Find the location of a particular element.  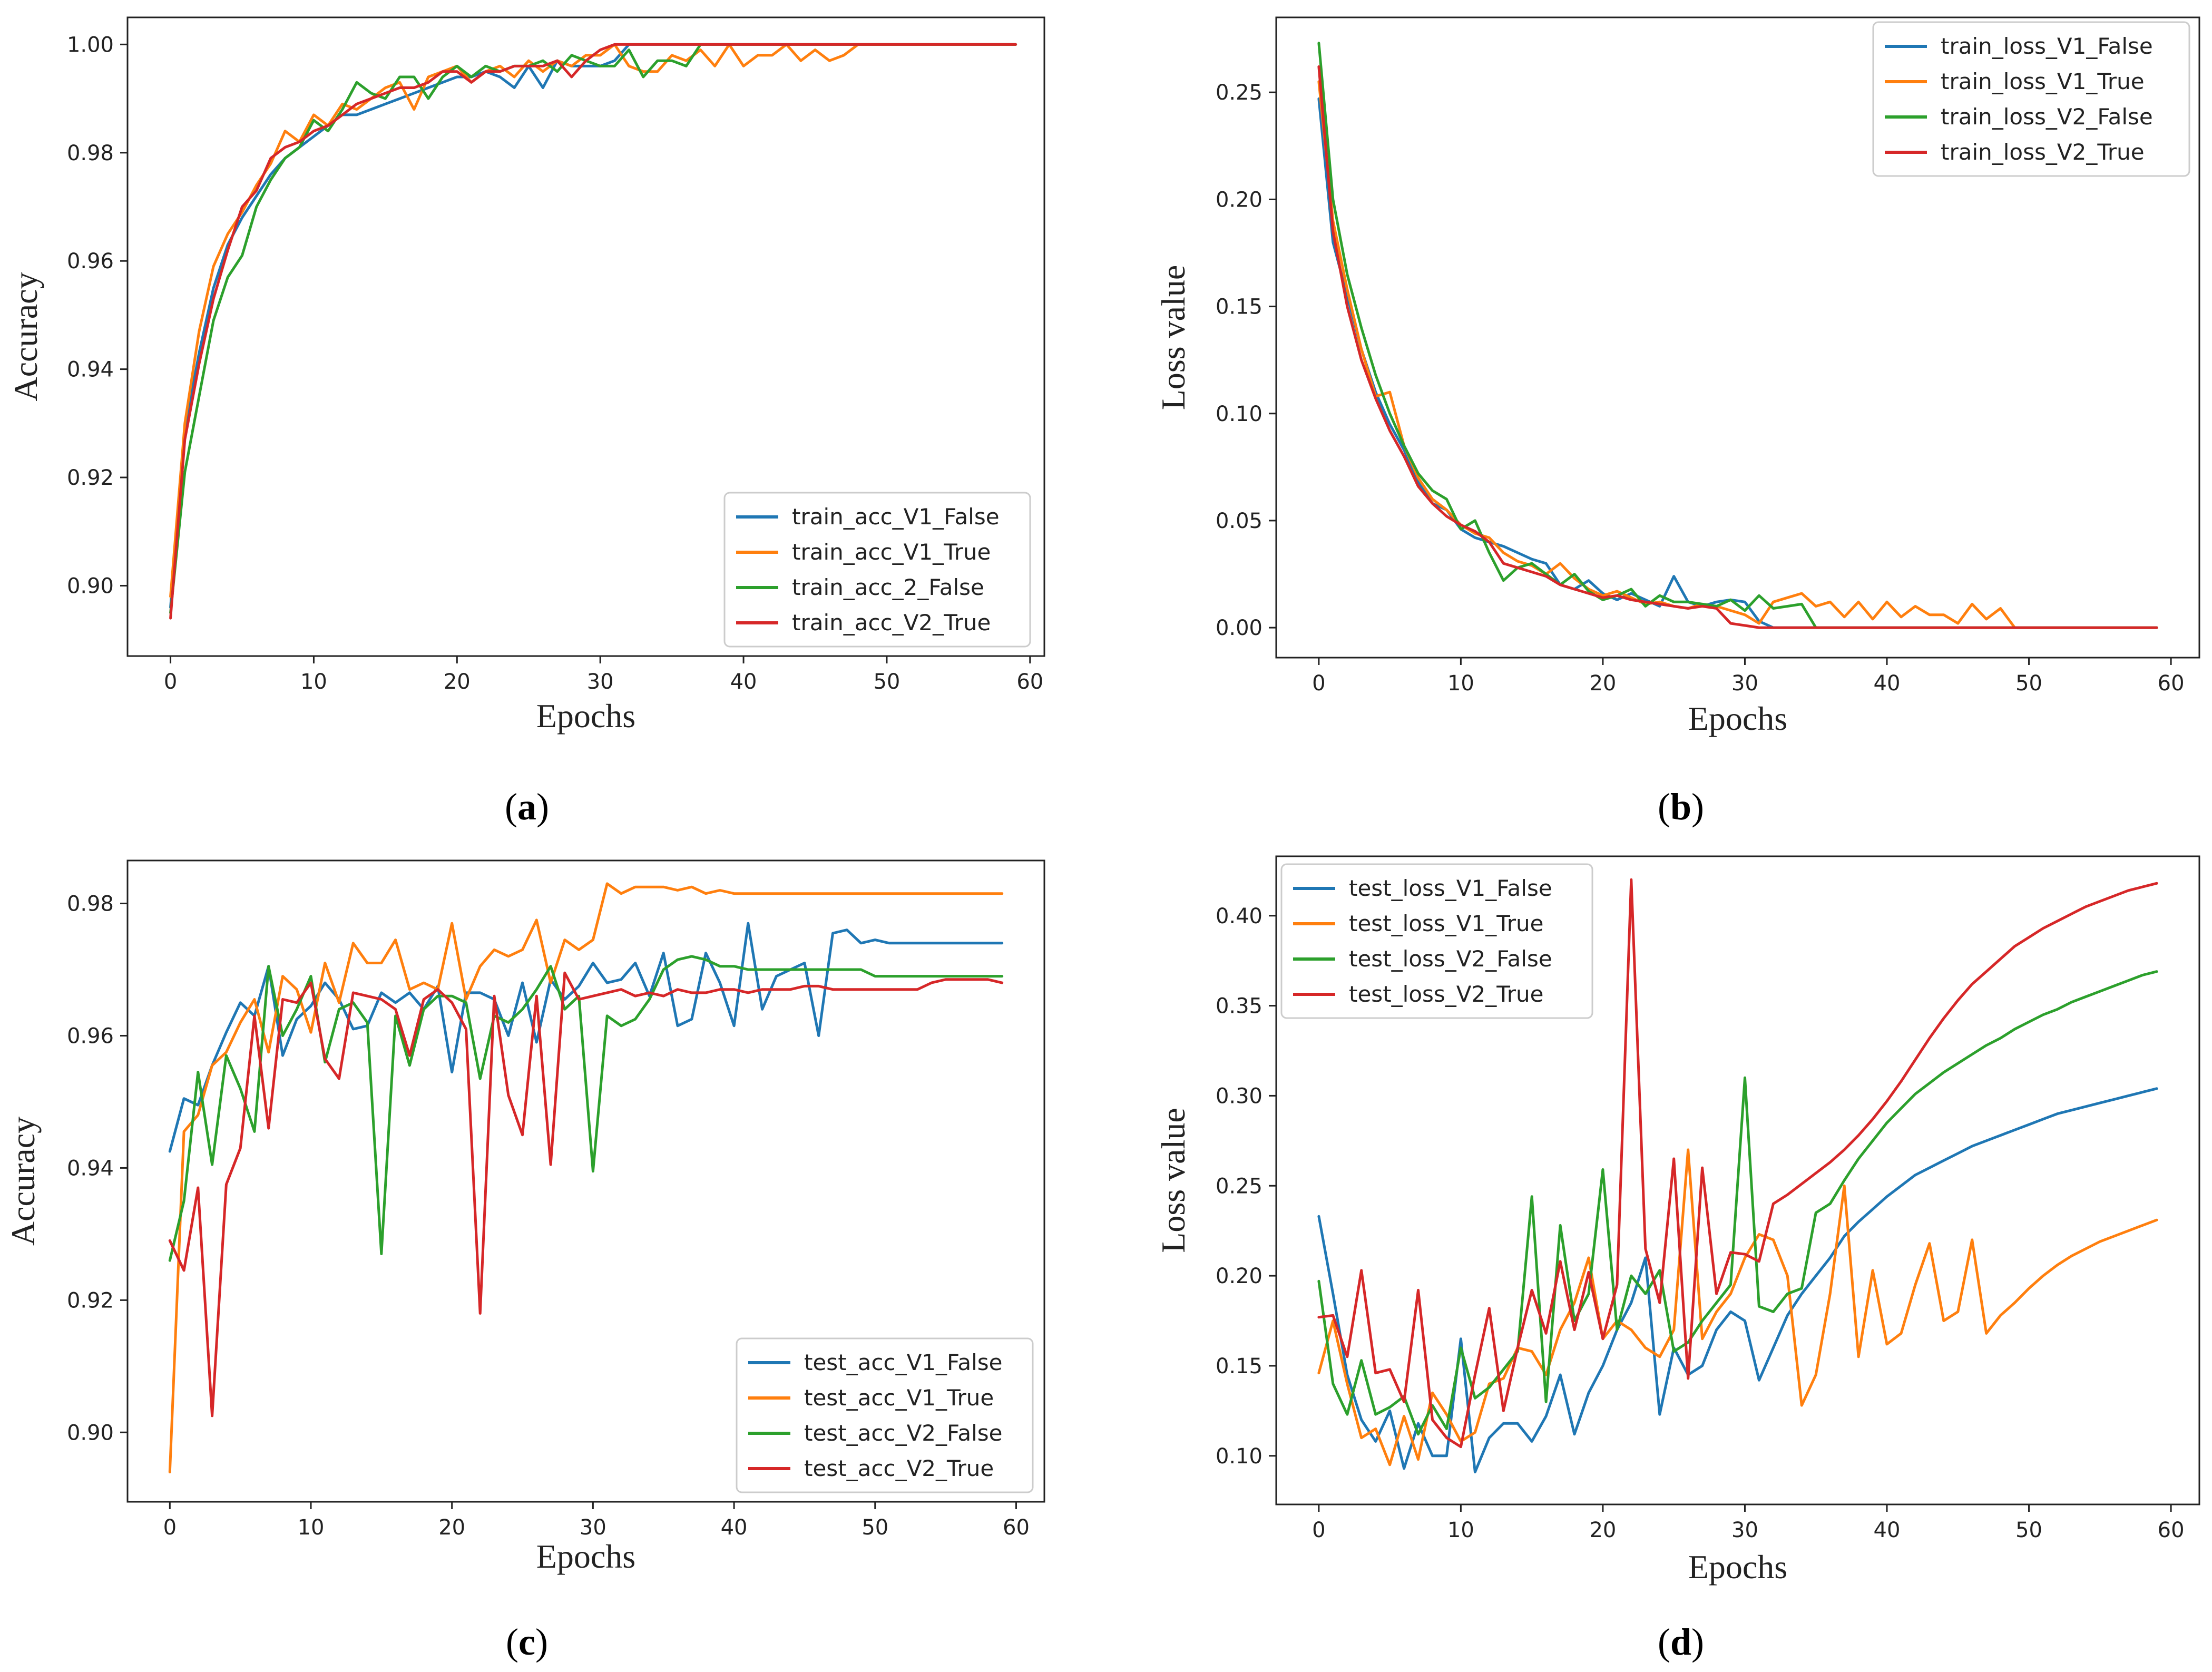

subplot-caption: (c) is located at coordinates (527, 1642).